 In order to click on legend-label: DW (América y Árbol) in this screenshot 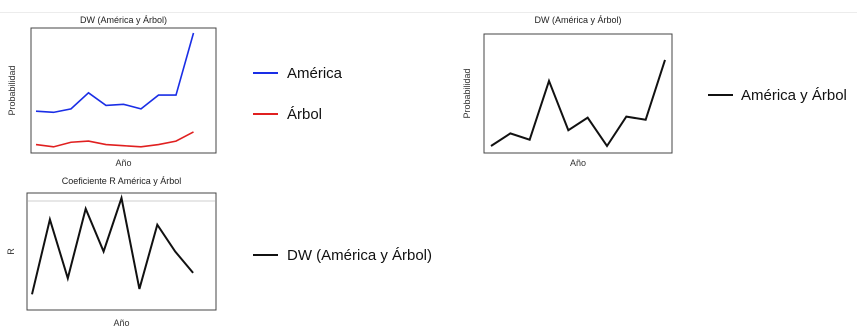, I will do `click(359, 255)`.